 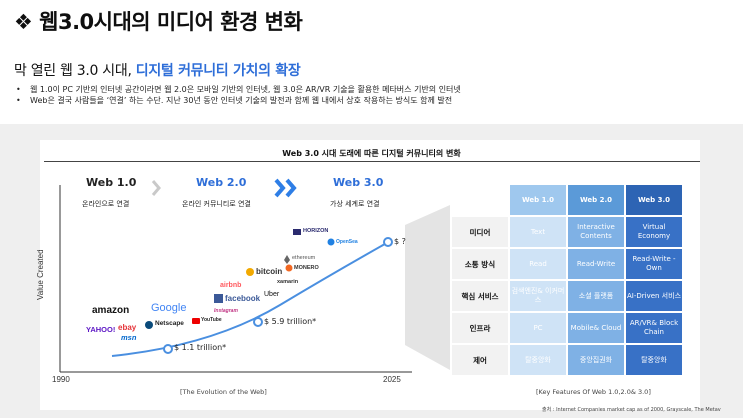 I want to click on bitcoin-logo: bitcoin, so click(x=269, y=271).